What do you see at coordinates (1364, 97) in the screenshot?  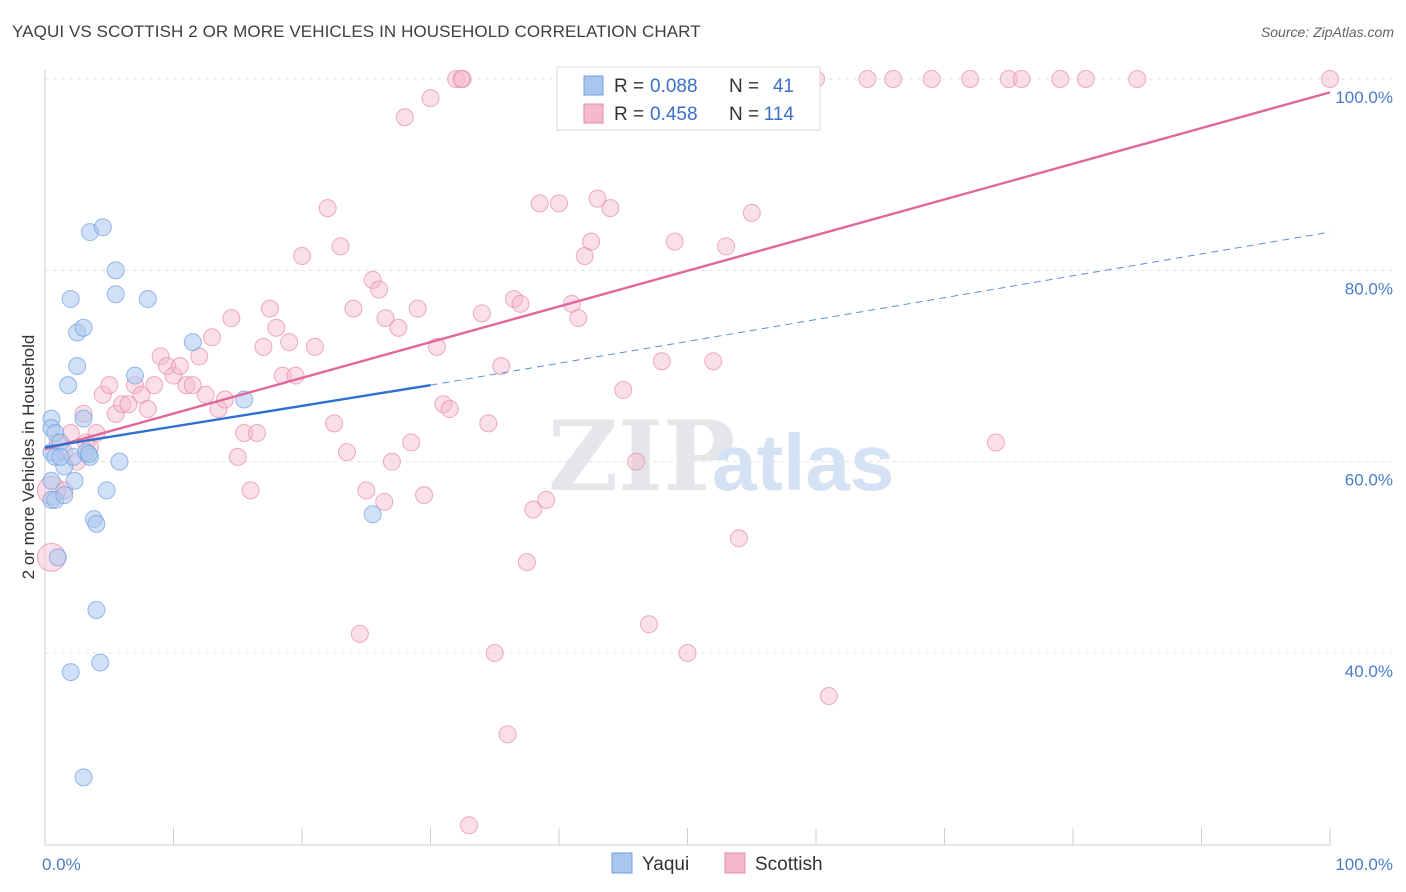 I see `y-tick-label: 100.0%` at bounding box center [1364, 97].